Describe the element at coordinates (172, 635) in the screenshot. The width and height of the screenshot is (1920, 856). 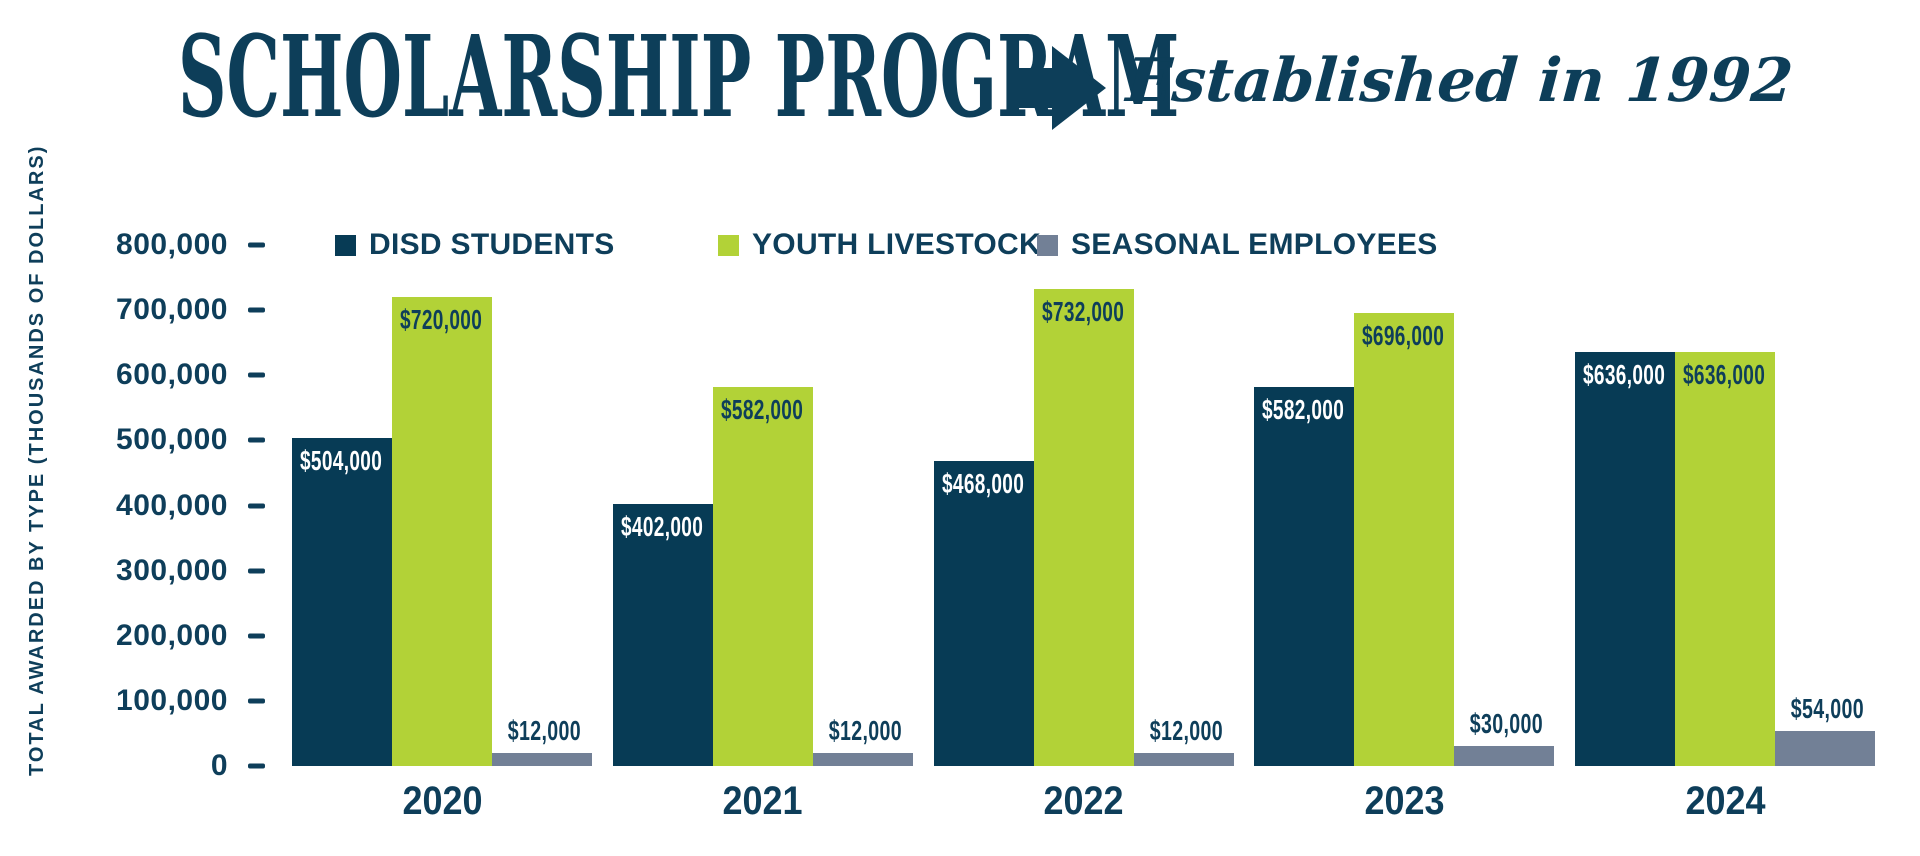
I see `y-tick-label: 200,000` at that location.